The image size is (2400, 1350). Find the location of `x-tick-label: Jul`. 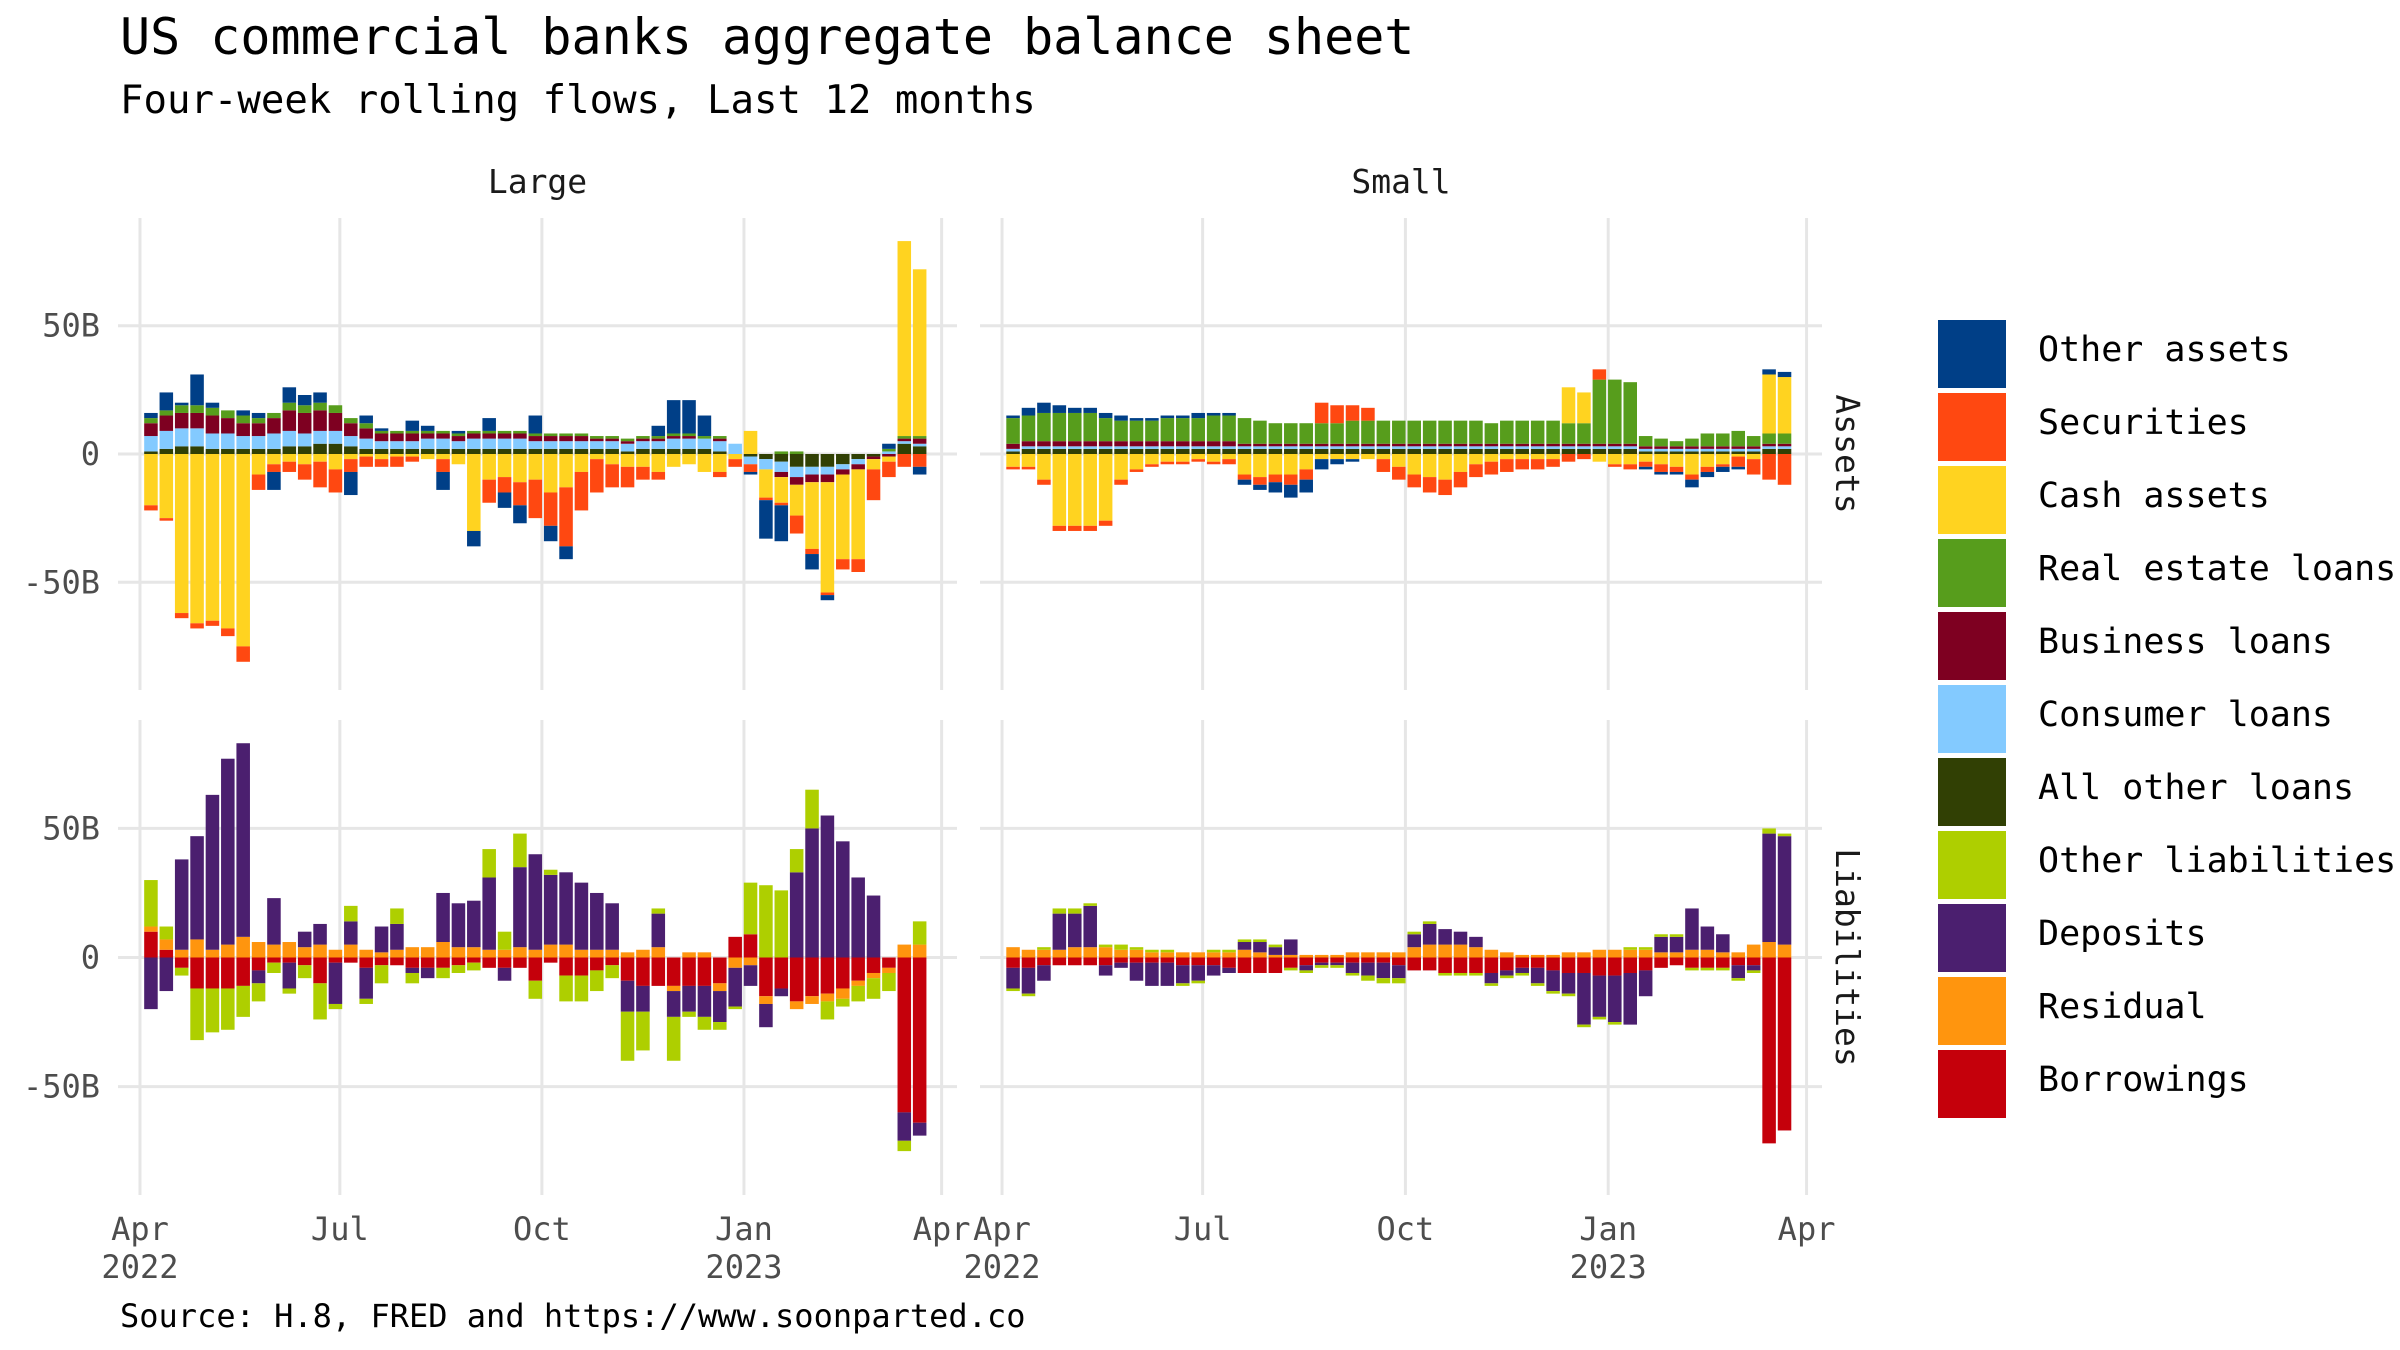

x-tick-label: Jul is located at coordinates (1203, 1229).